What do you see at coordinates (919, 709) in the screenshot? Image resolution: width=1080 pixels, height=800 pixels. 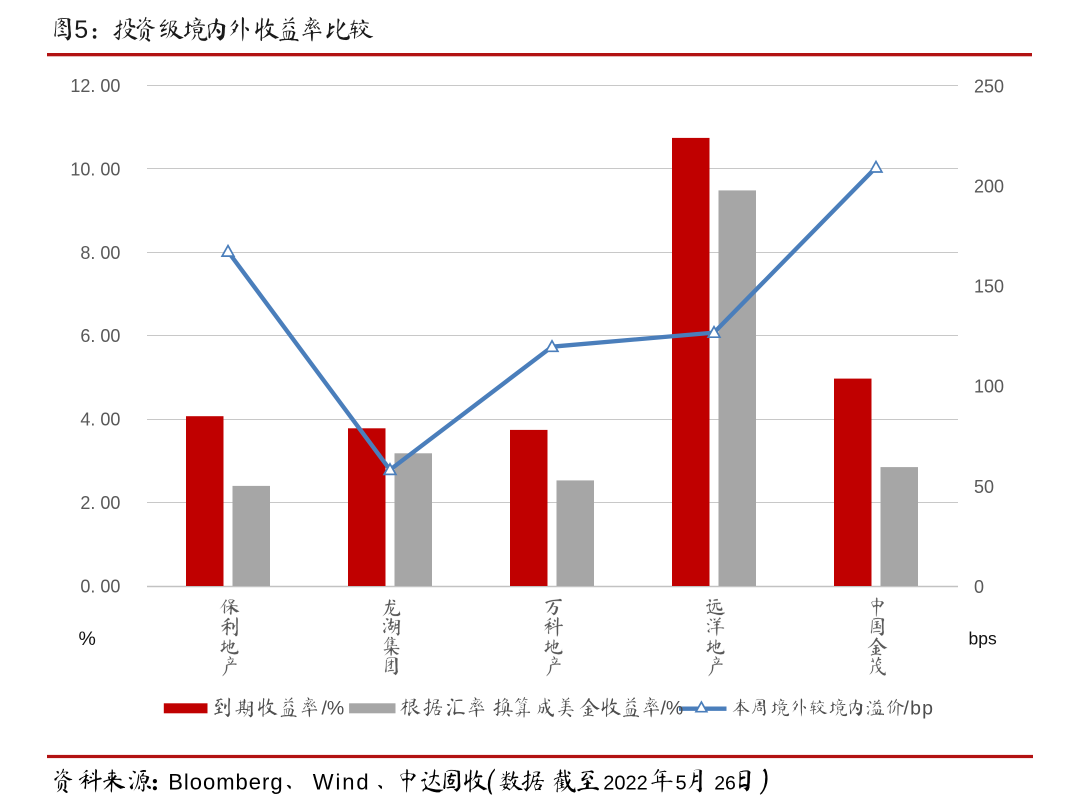 I see `svg-text: /bp` at bounding box center [919, 709].